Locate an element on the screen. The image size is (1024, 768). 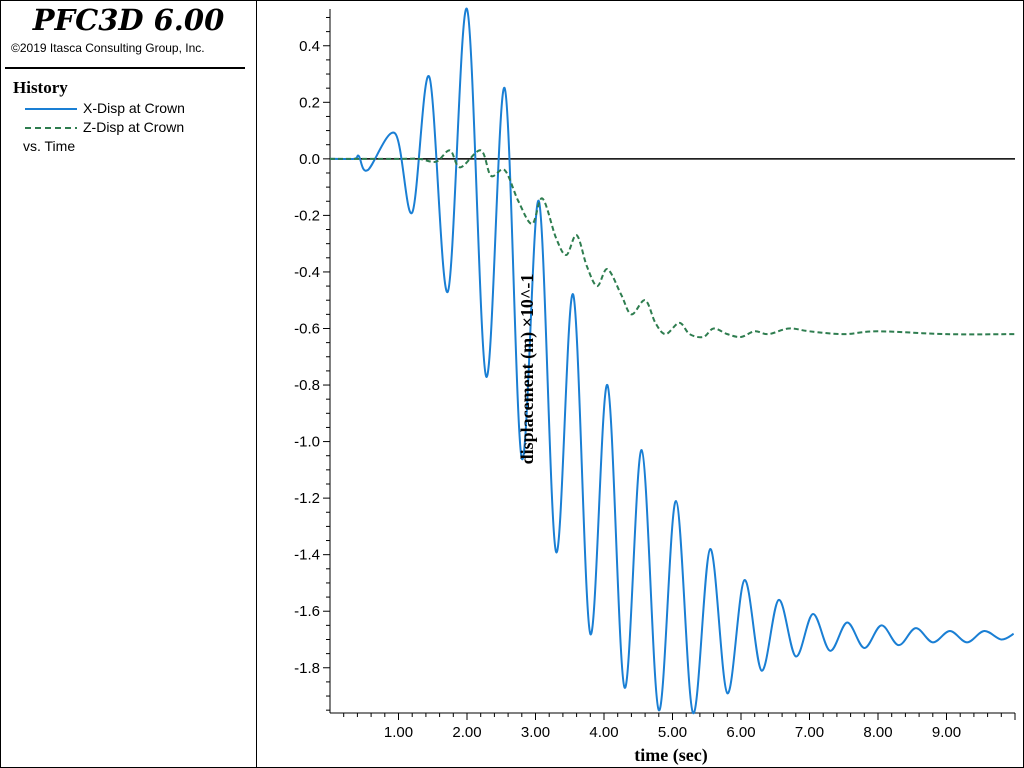
y-tick-label: -1.6 is located at coordinates (307, 611).